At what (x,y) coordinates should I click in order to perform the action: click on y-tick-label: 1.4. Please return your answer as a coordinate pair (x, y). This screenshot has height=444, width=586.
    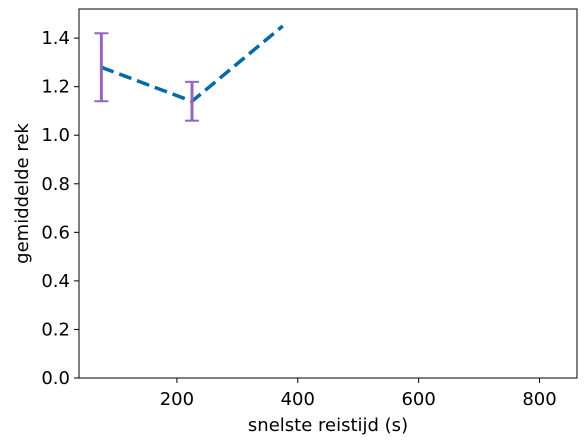
    Looking at the image, I should click on (55, 38).